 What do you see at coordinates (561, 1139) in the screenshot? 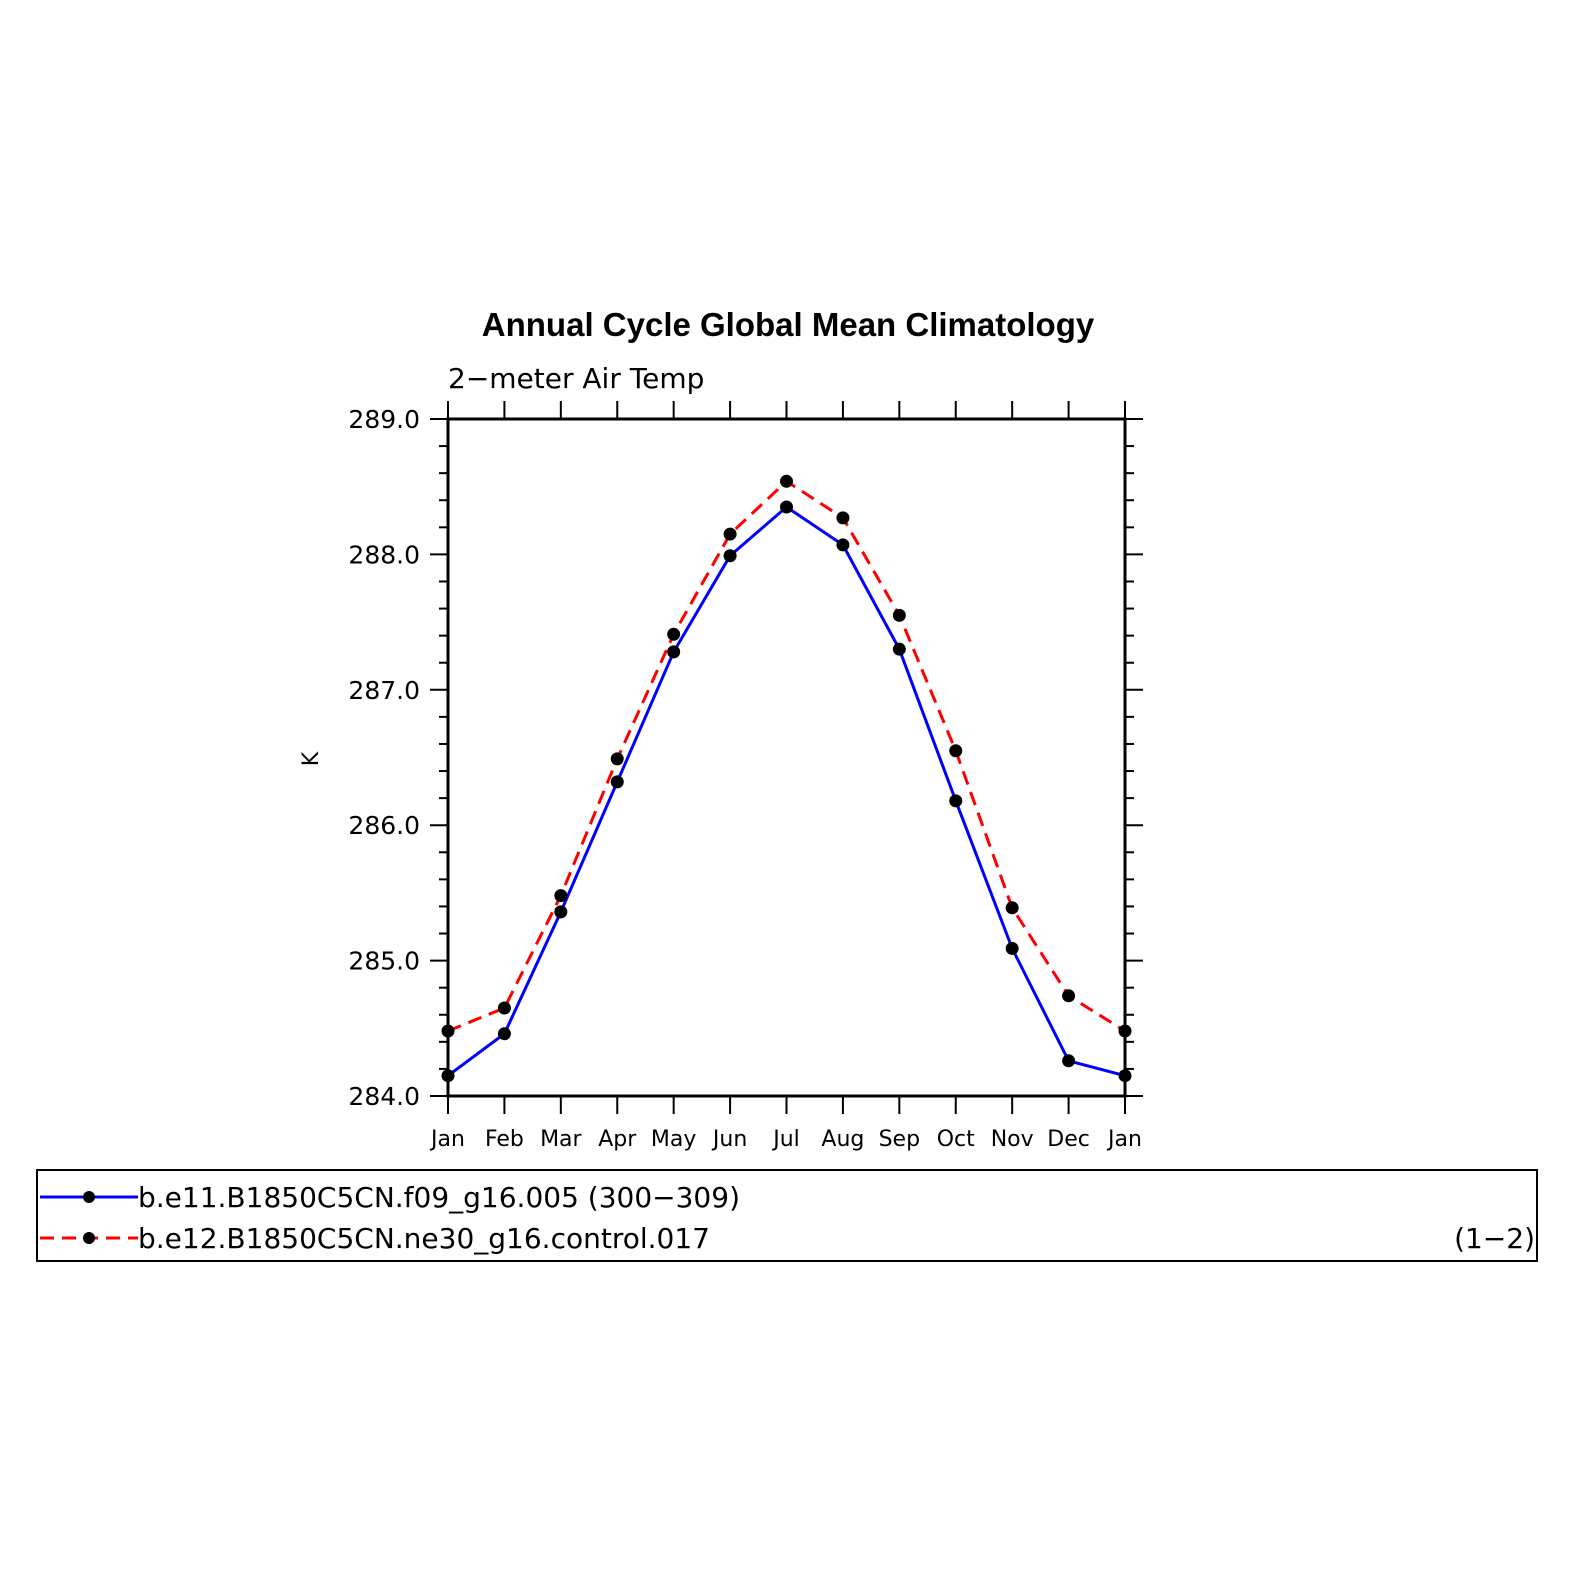
I see `x-tick-label: Mar` at bounding box center [561, 1139].